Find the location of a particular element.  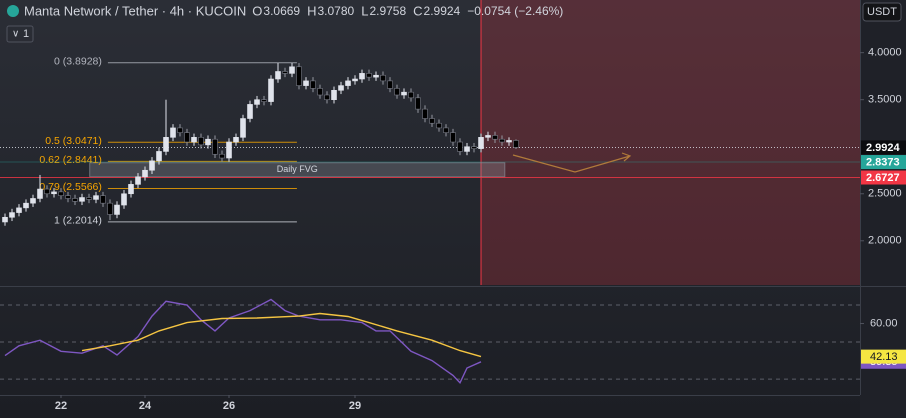

fib-label: 0.62 (2.8441) is located at coordinates (70, 160).